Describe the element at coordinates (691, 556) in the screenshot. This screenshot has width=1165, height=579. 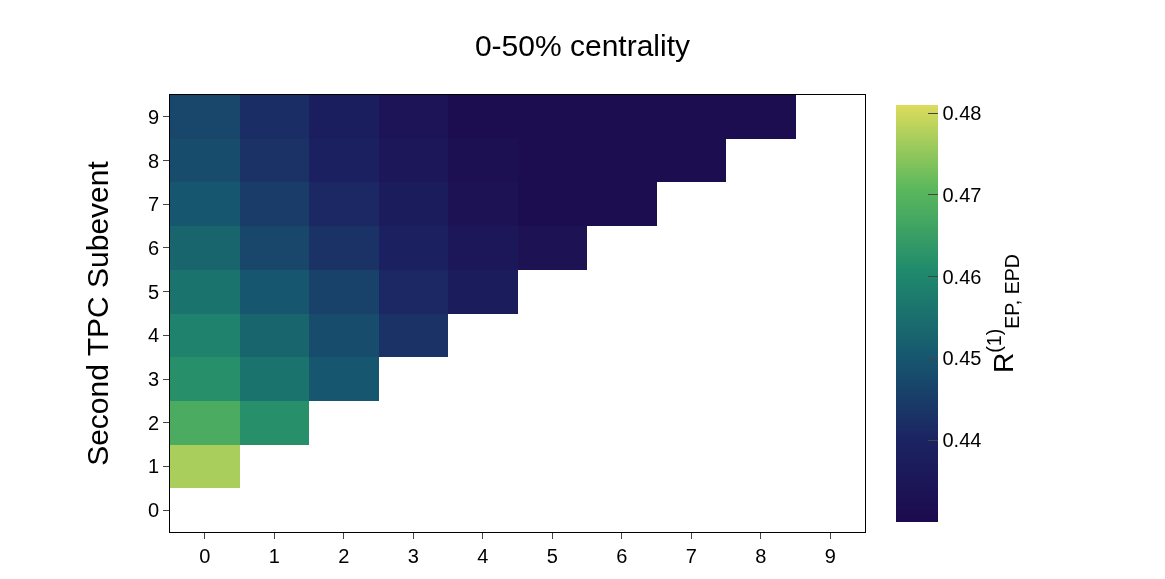
I see `x-tick-label: 7` at that location.